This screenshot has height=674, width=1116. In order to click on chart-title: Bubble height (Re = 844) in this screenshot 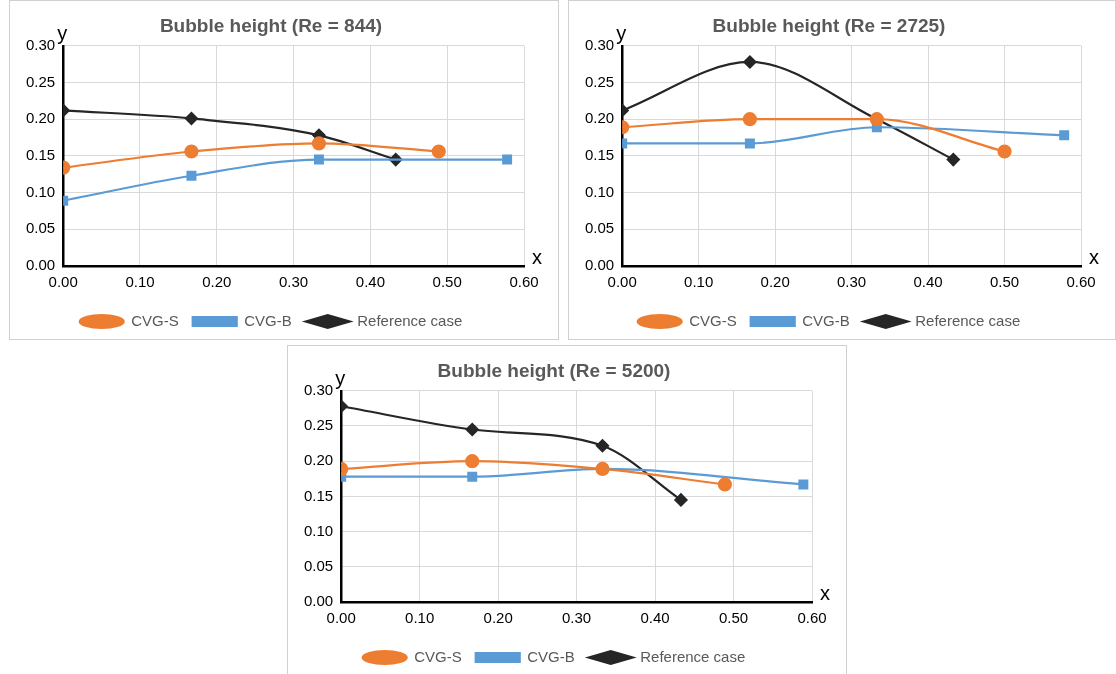, I will do `click(271, 25)`.